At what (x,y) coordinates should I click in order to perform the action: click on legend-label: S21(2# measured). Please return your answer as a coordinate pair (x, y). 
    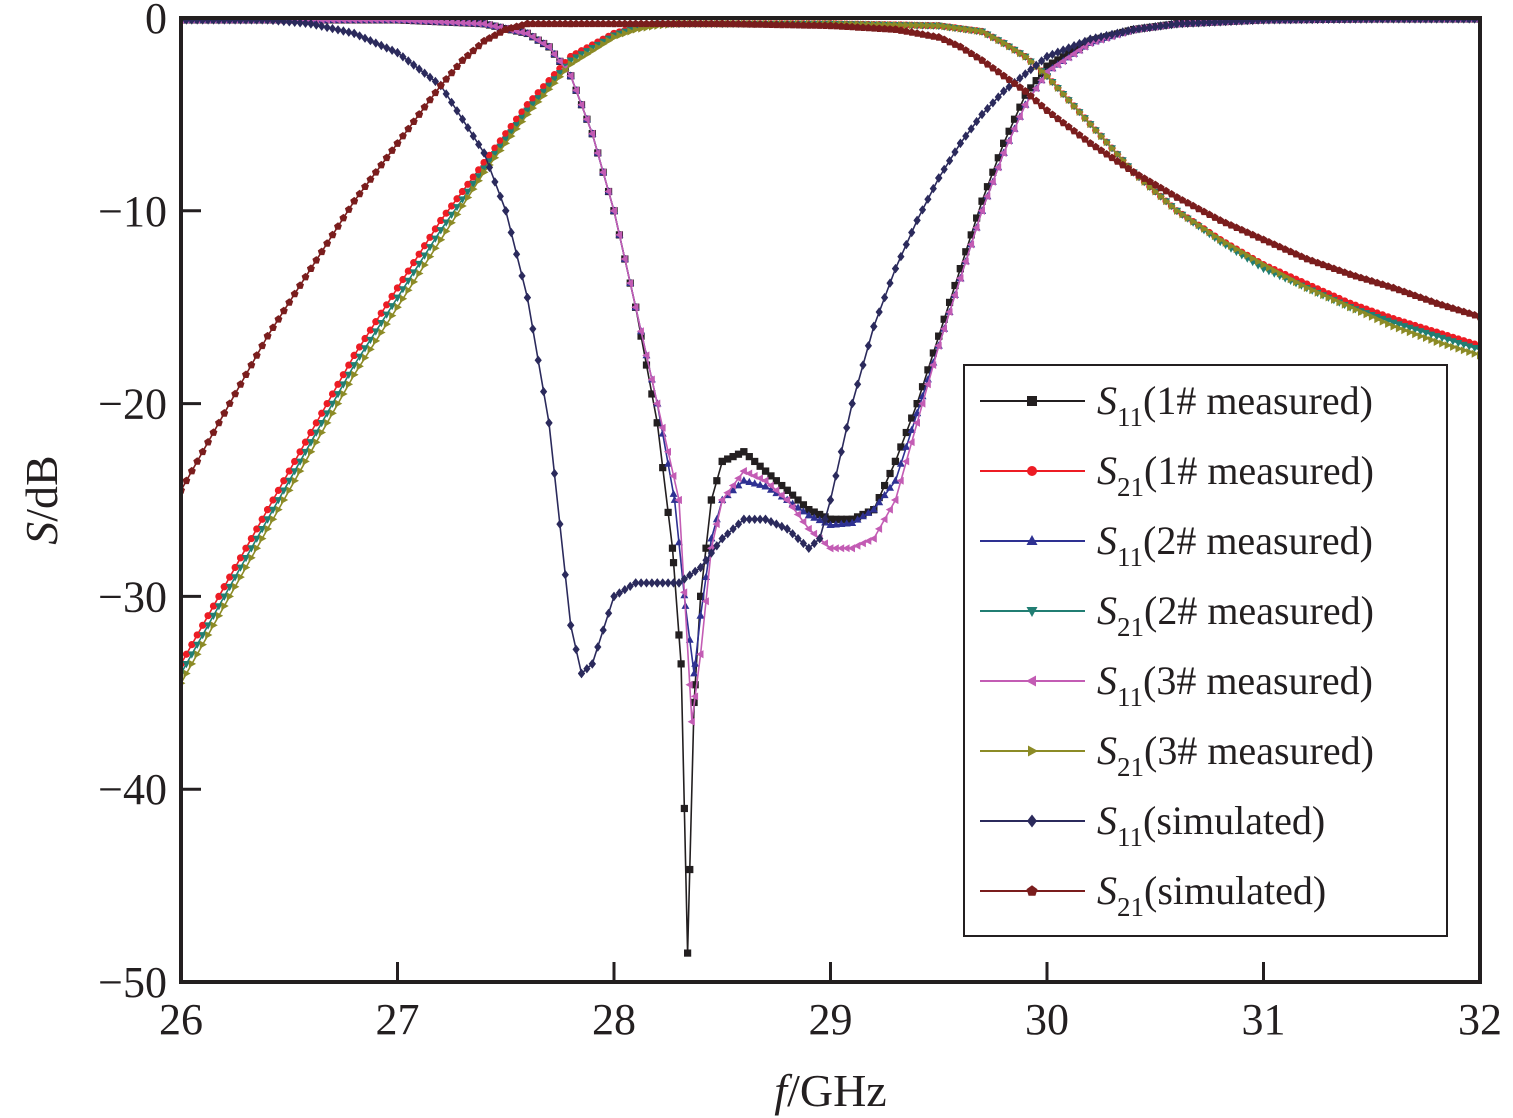
    Looking at the image, I should click on (1235, 615).